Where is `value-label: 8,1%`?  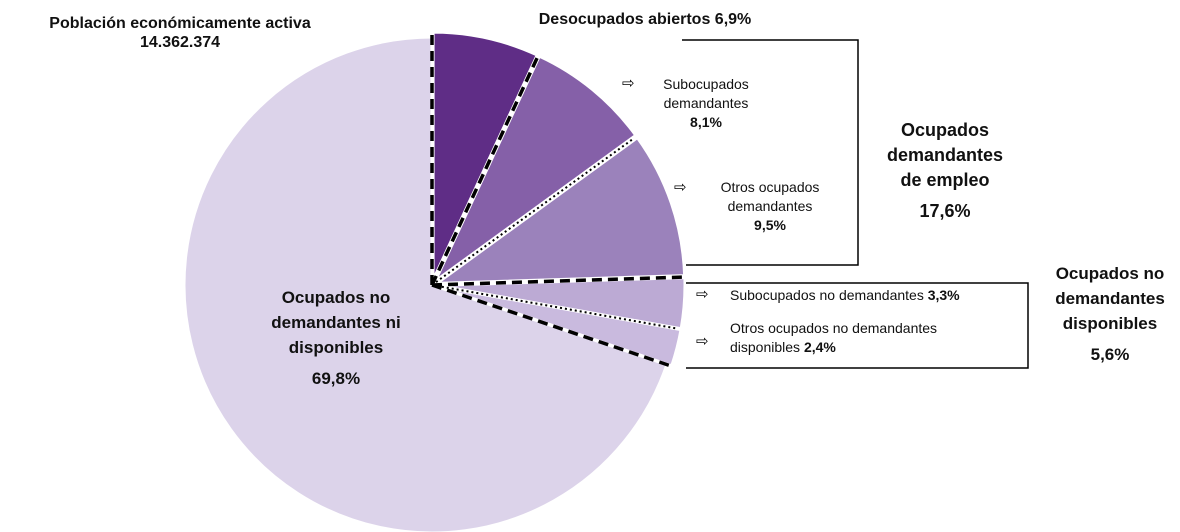
value-label: 8,1% is located at coordinates (706, 122).